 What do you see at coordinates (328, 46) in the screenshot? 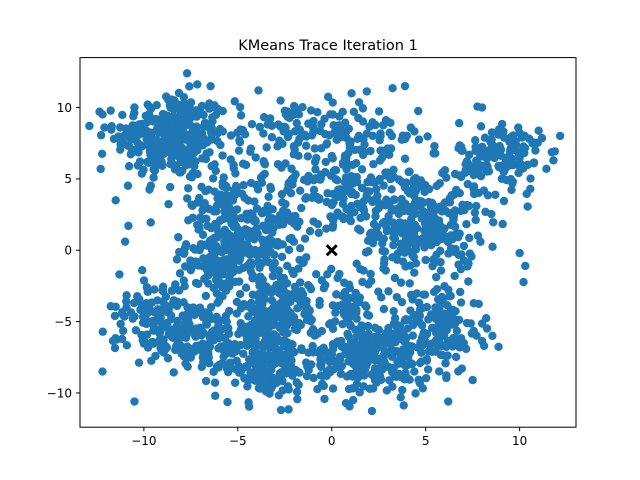
I see `chart-title: KMeans Trace Iteration 1` at bounding box center [328, 46].